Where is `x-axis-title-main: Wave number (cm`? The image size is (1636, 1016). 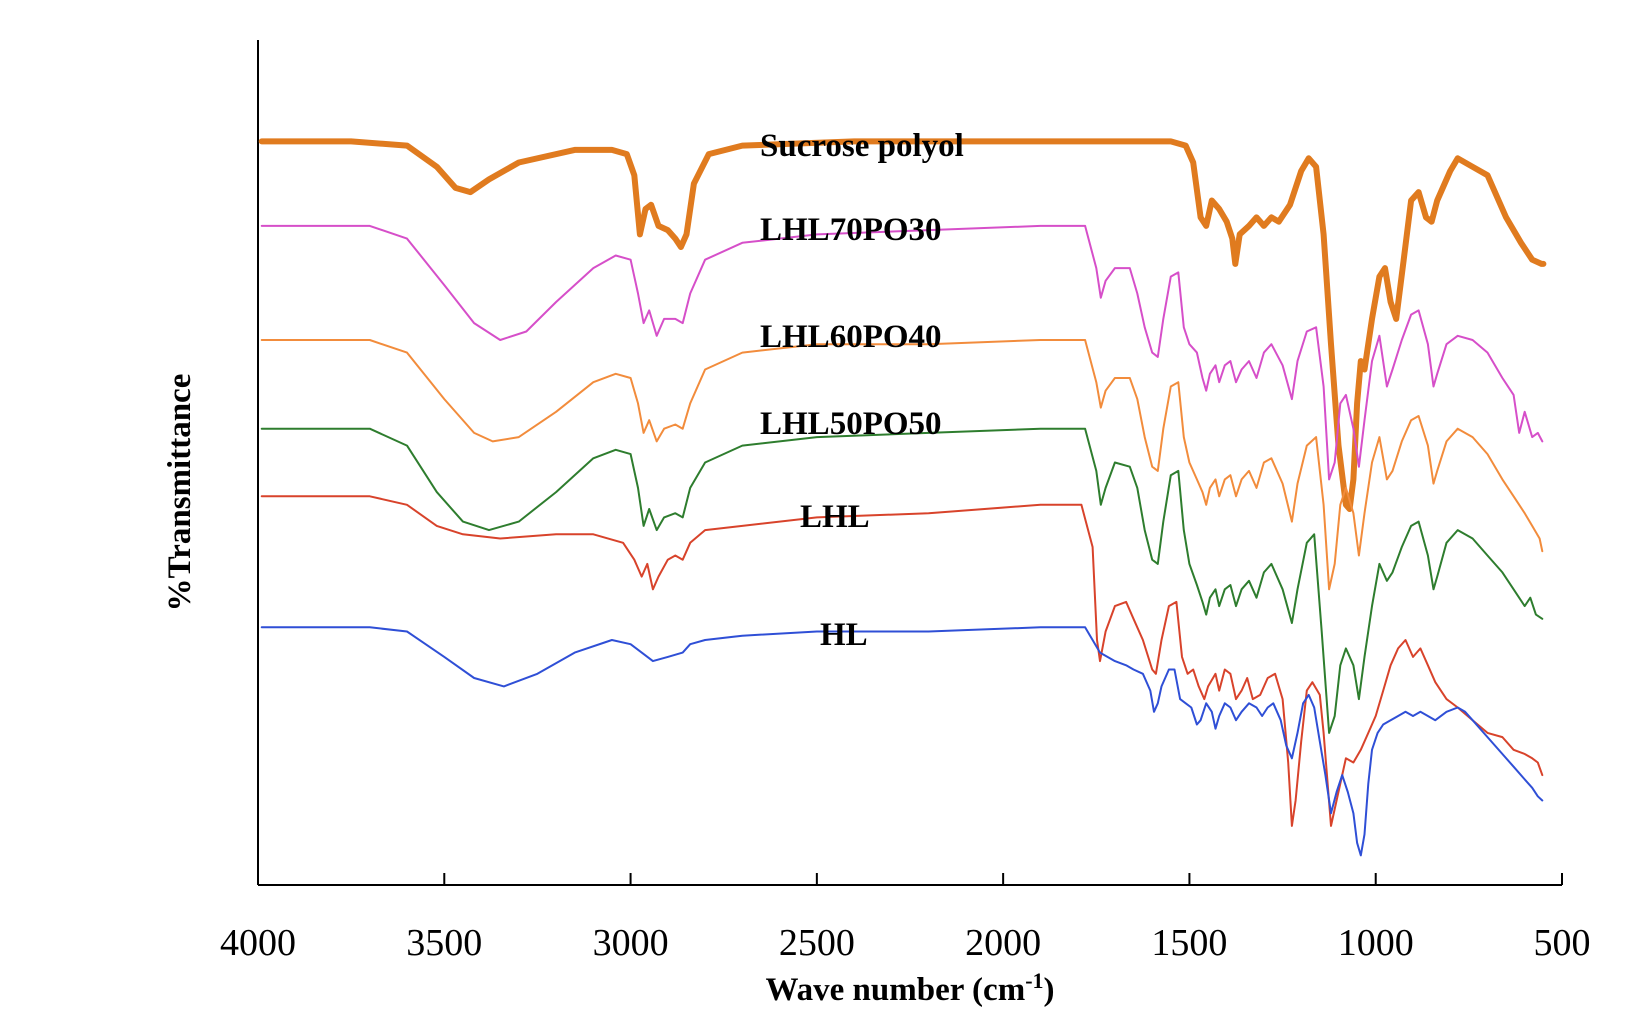
x-axis-title-main: Wave number (cm is located at coordinates (895, 990).